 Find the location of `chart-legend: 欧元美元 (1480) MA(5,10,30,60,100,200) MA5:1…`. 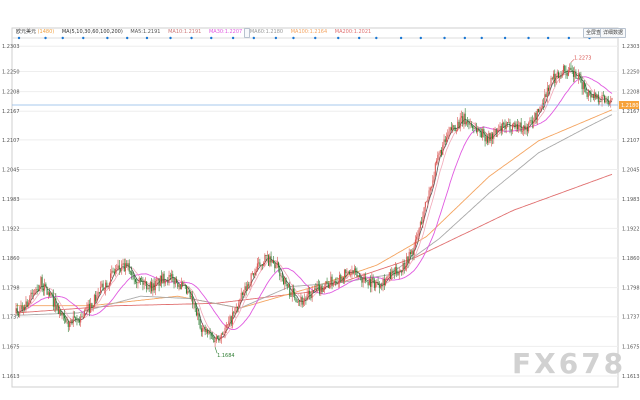

chart-legend: 欧元美元 (1480) MA(5,10,30,60,100,200) MA5:1… is located at coordinates (196, 31).